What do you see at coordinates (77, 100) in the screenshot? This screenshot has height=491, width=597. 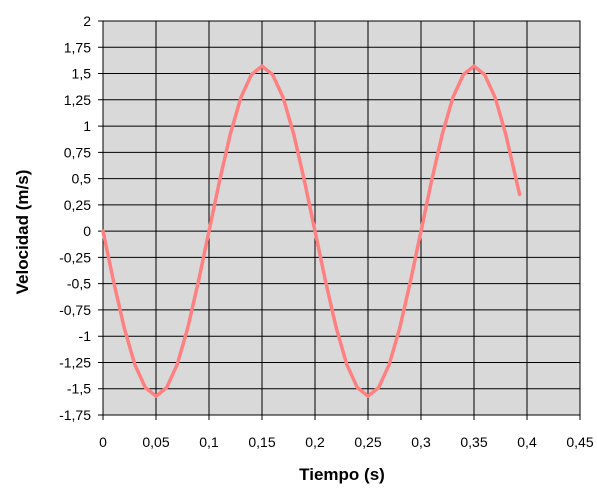 I see `y-tick-label: 1,25` at bounding box center [77, 100].